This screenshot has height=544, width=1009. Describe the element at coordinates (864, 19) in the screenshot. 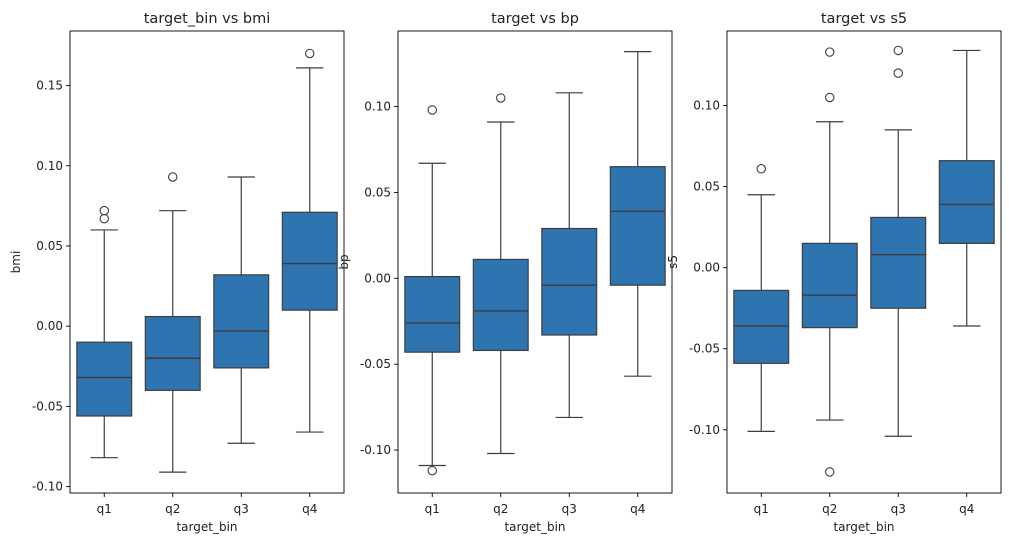

I see `chart-title: target vs s5` at that location.